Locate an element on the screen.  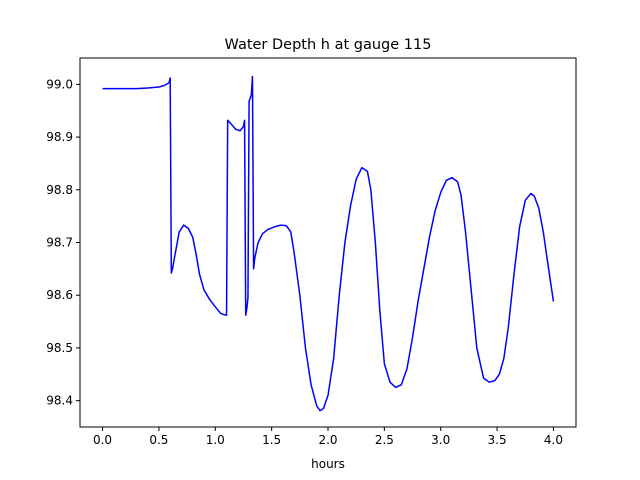
y-tick-label: 98.6 is located at coordinates (59, 295).